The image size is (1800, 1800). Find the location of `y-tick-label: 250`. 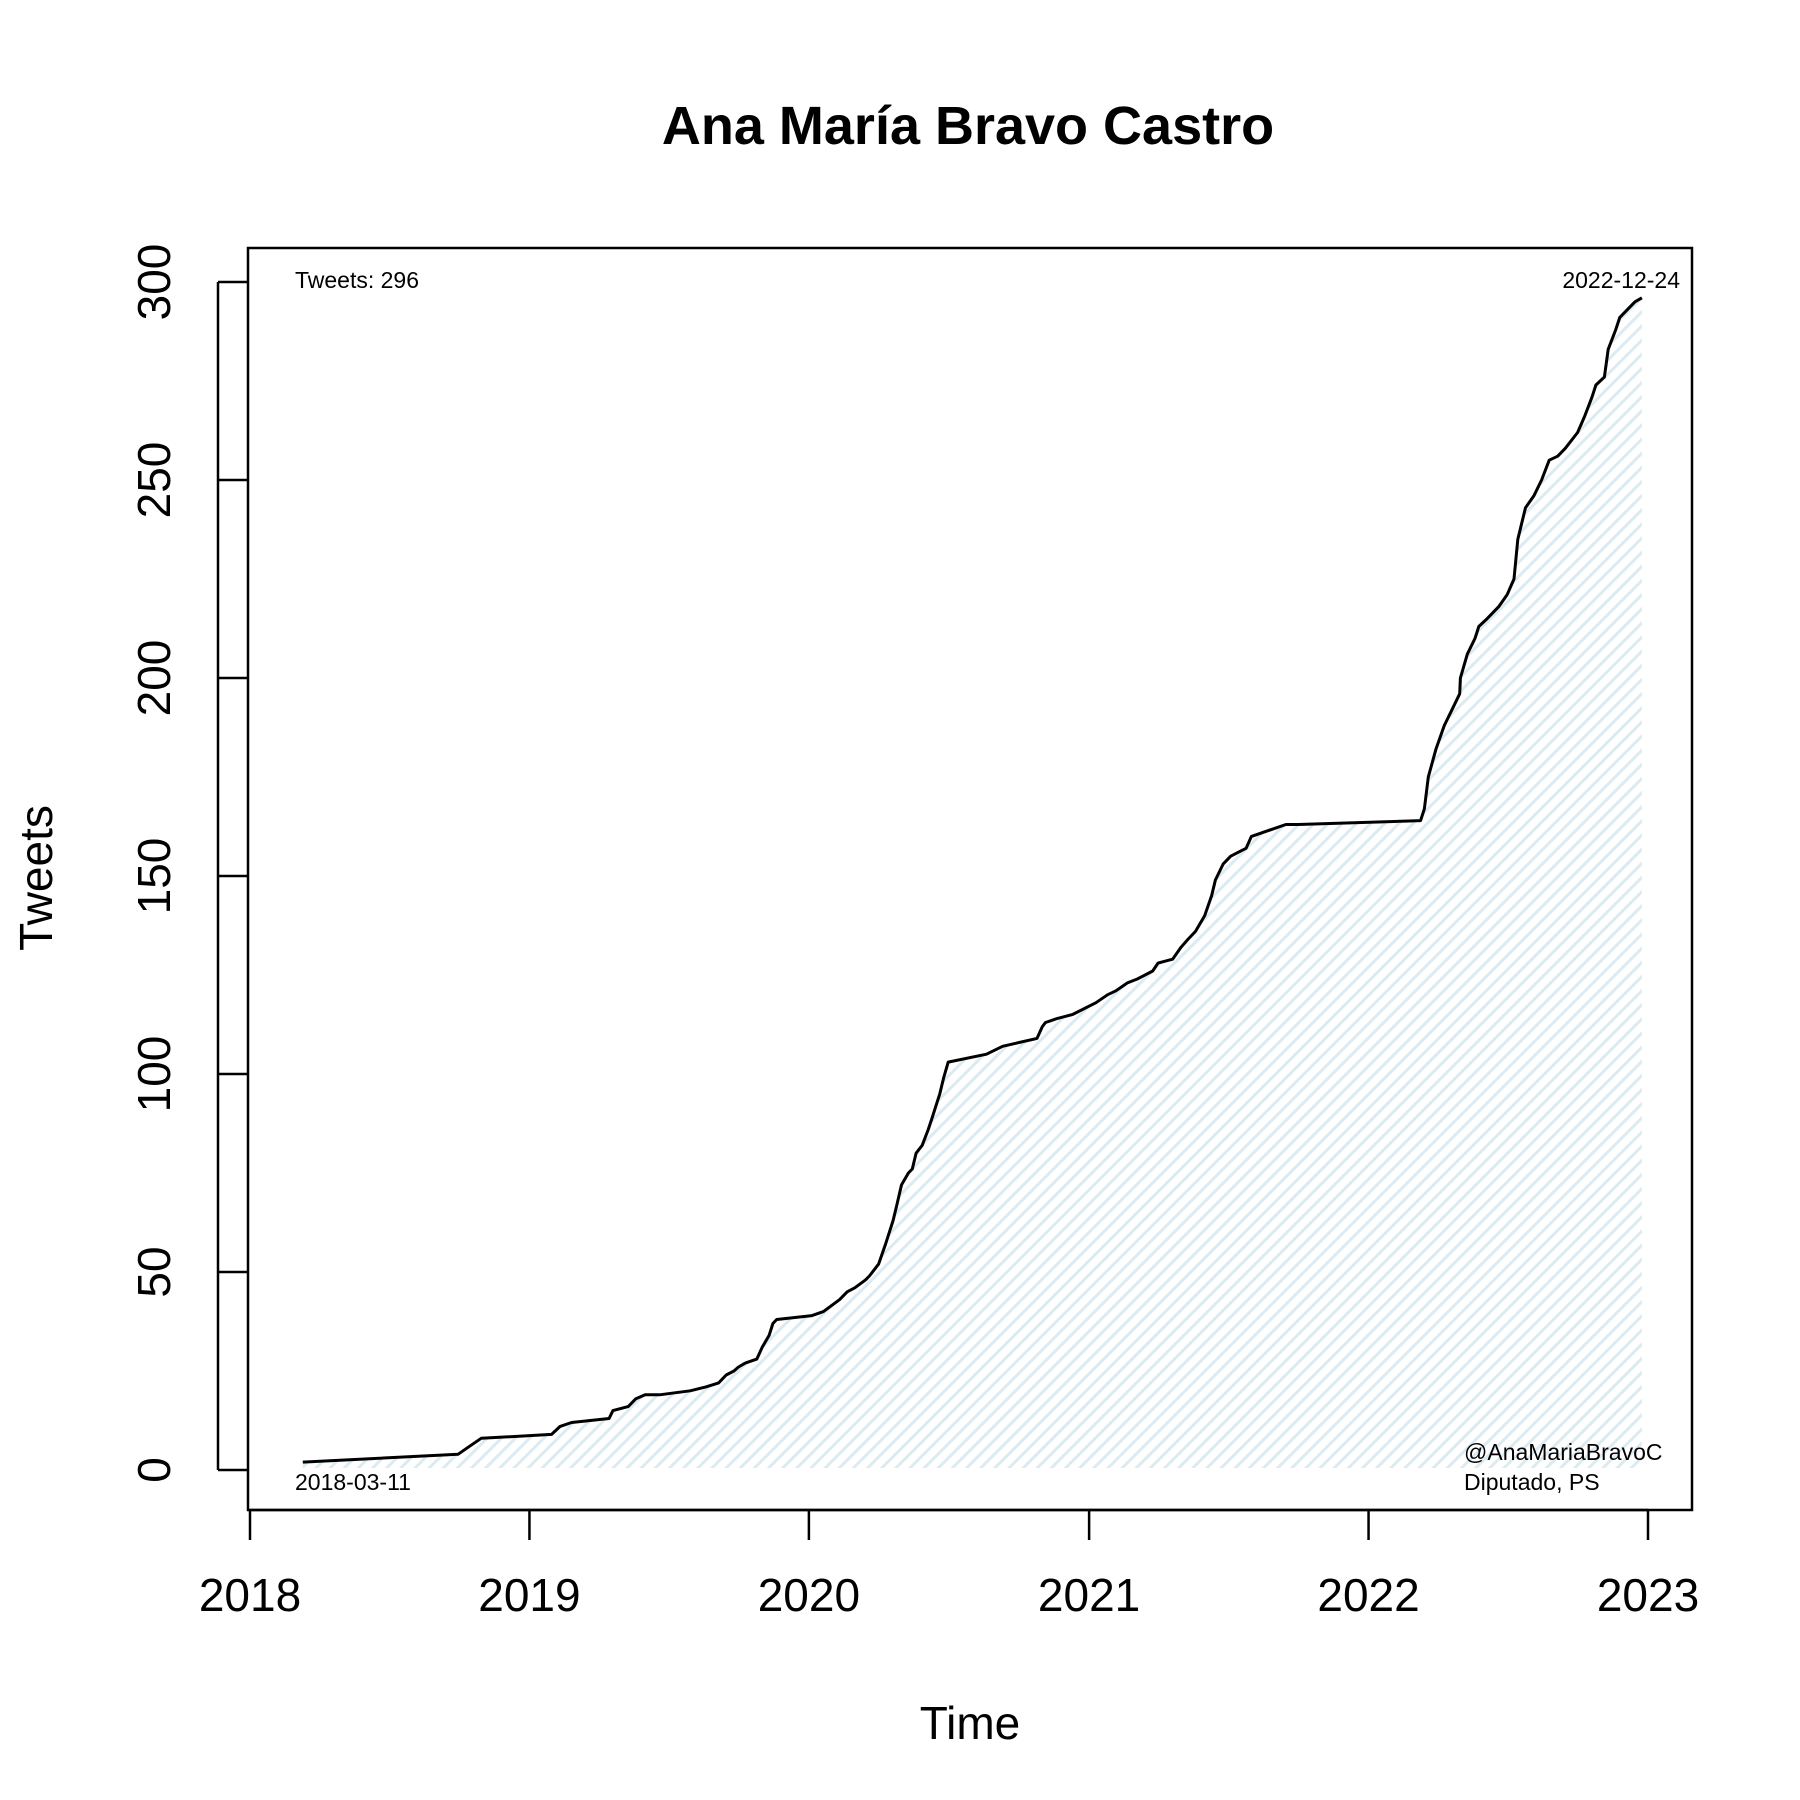

y-tick-label: 250 is located at coordinates (154, 480).